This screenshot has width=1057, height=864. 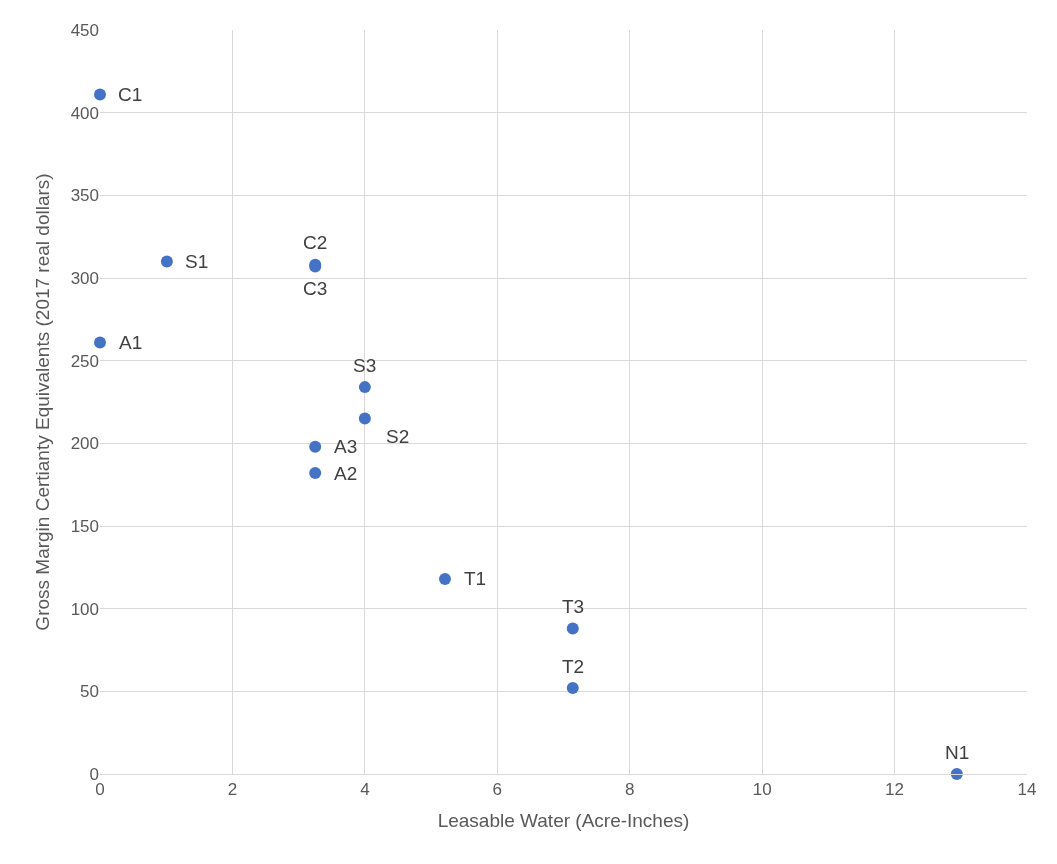 I want to click on x-axis-title: Leasable Water (Acre-Inches), so click(x=563, y=821).